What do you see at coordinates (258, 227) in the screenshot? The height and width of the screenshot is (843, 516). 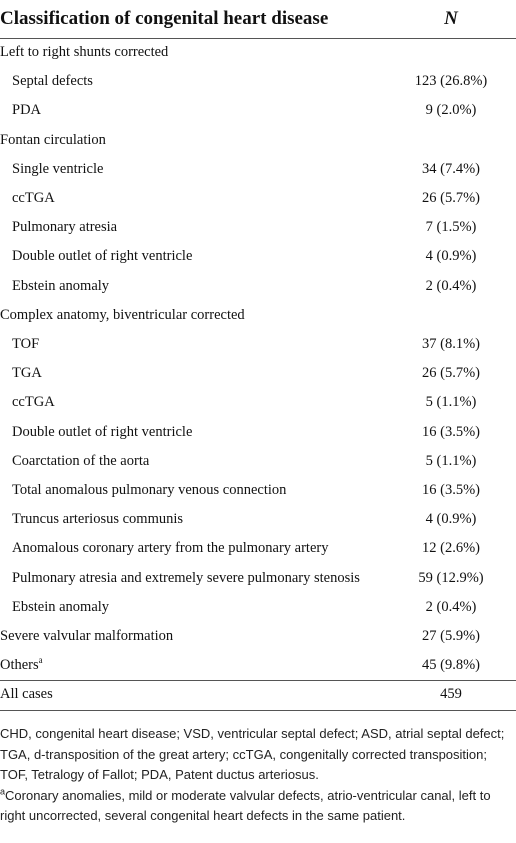 I see `table-row: Pulmonary atresia 7 (1.5%)` at bounding box center [258, 227].